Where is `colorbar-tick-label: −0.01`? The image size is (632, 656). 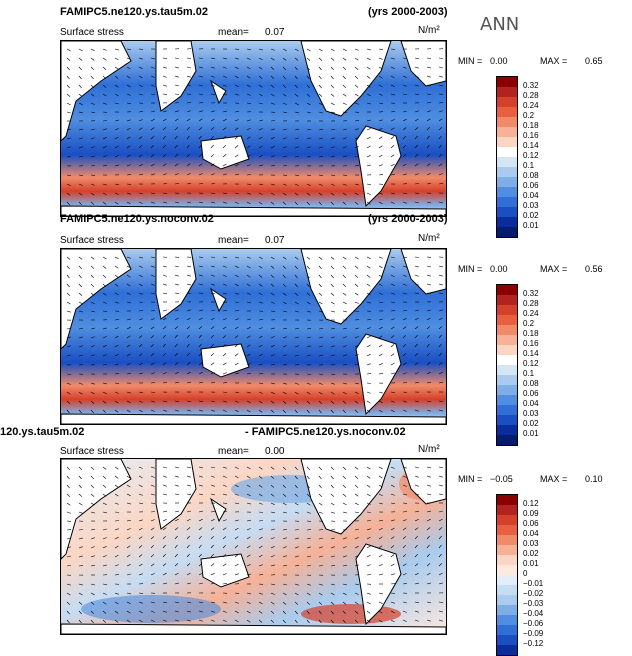 colorbar-tick-label: −0.01 is located at coordinates (533, 583).